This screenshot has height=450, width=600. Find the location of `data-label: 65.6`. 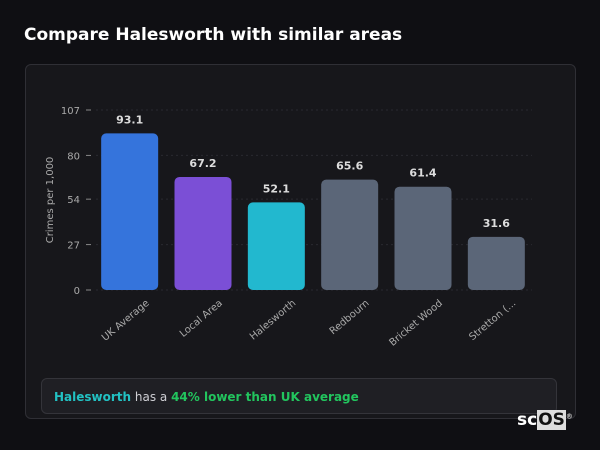

data-label: 65.6 is located at coordinates (349, 166).